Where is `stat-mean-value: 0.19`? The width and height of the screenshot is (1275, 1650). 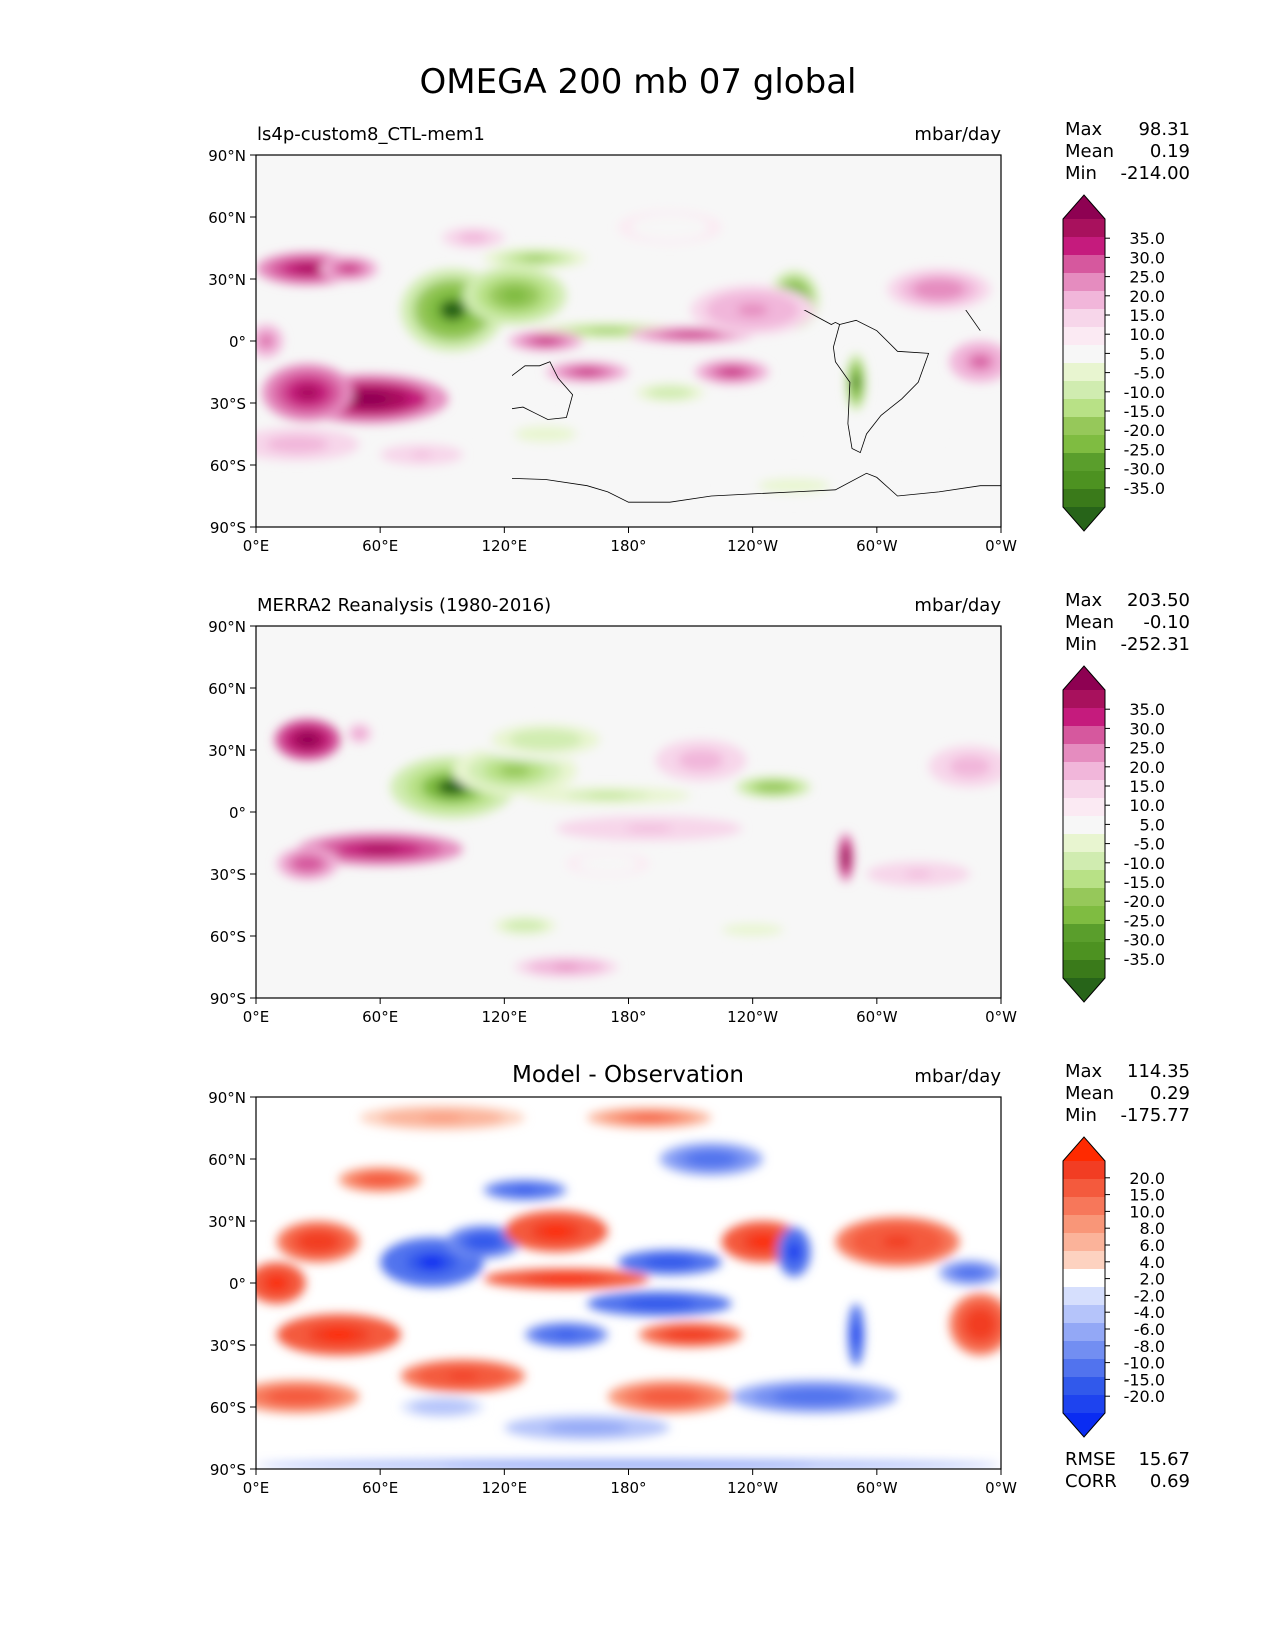
stat-mean-value: 0.19 is located at coordinates (1170, 151).